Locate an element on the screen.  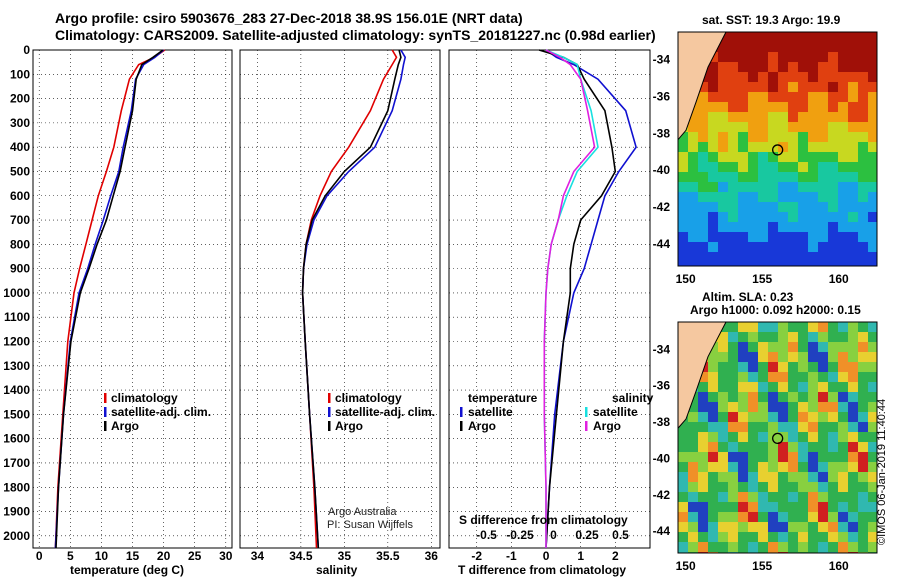
legend-label: satellite-adj. clim. is located at coordinates (161, 412).